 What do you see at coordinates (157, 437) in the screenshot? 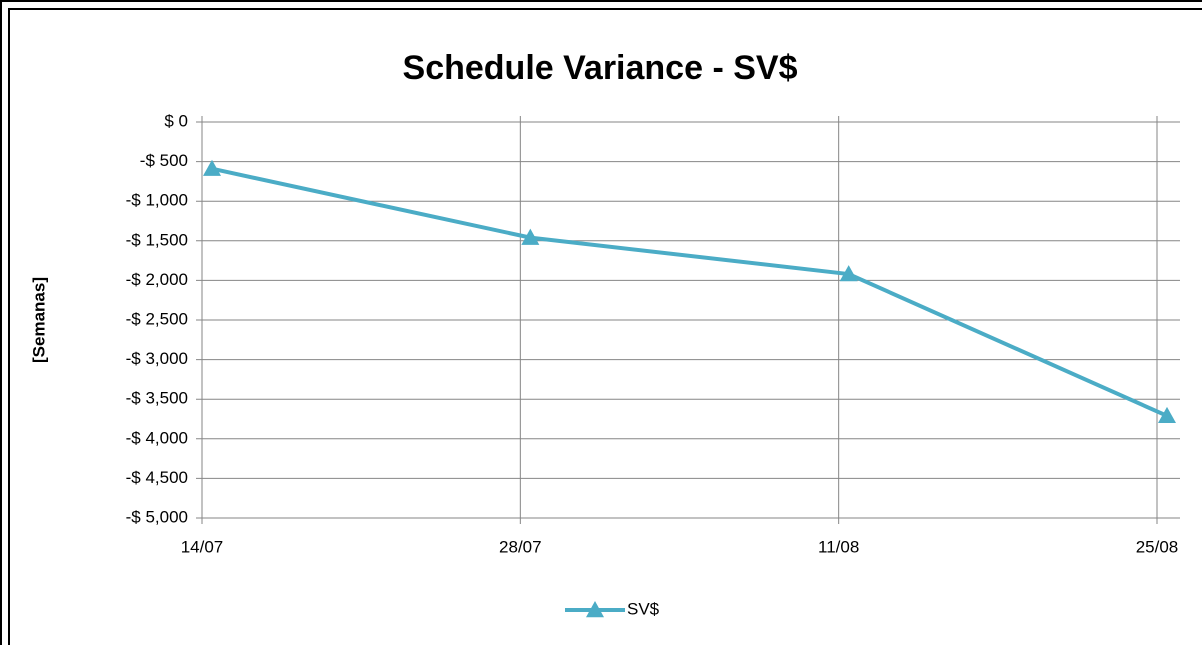
I see `y-tick-label: -$ 4,000` at bounding box center [157, 437].